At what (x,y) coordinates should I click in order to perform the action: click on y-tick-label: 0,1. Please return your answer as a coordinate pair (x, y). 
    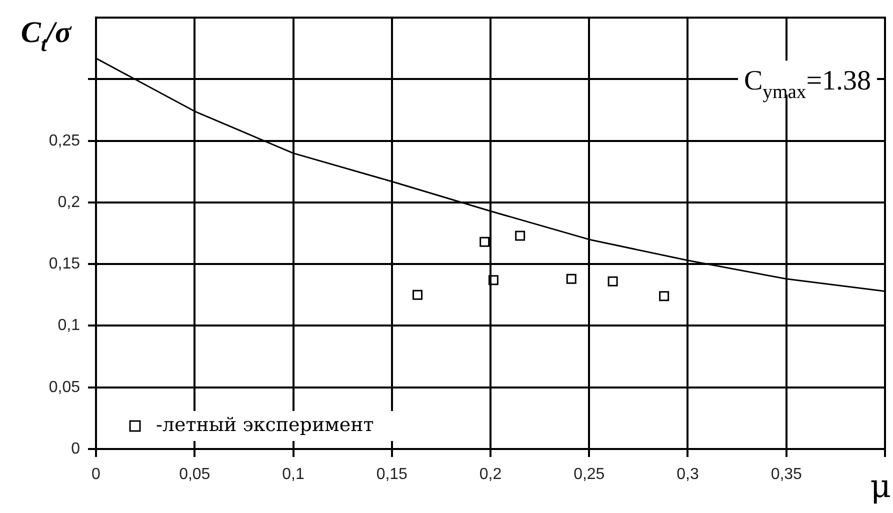
    Looking at the image, I should click on (69, 325).